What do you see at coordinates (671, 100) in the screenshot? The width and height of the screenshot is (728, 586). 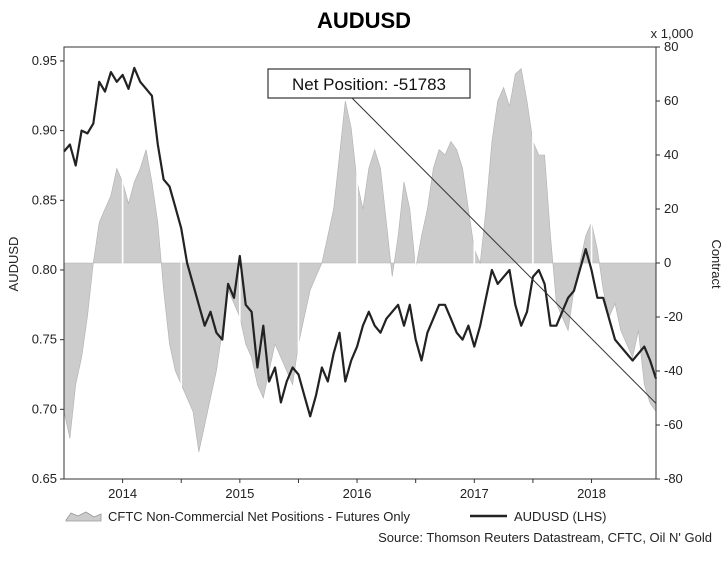 I see `right-tick-label: 60` at bounding box center [671, 100].